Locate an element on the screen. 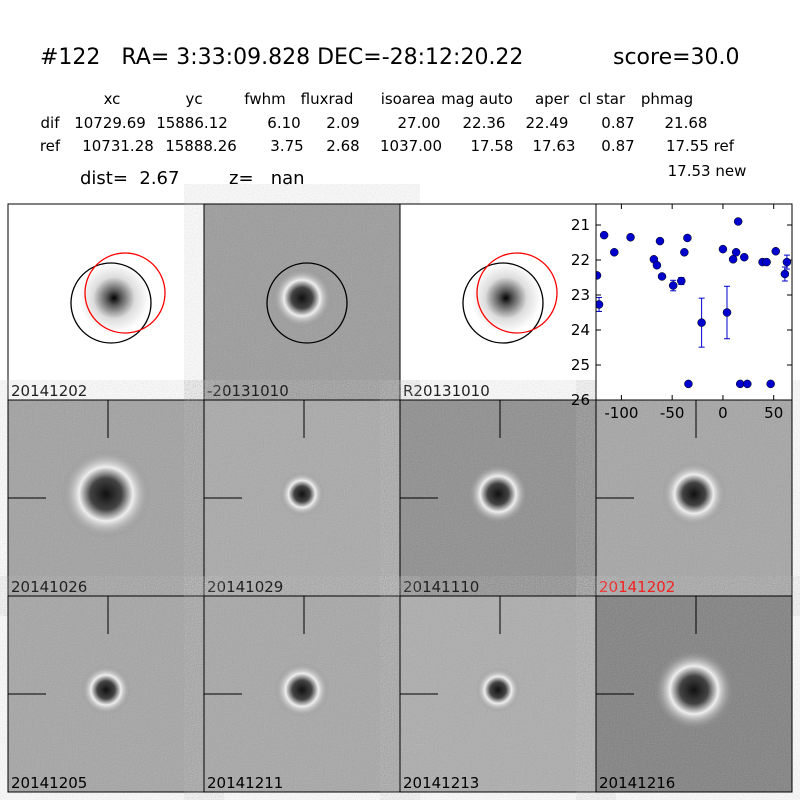 The image size is (800, 800). plot-bg is located at coordinates (694, 302).